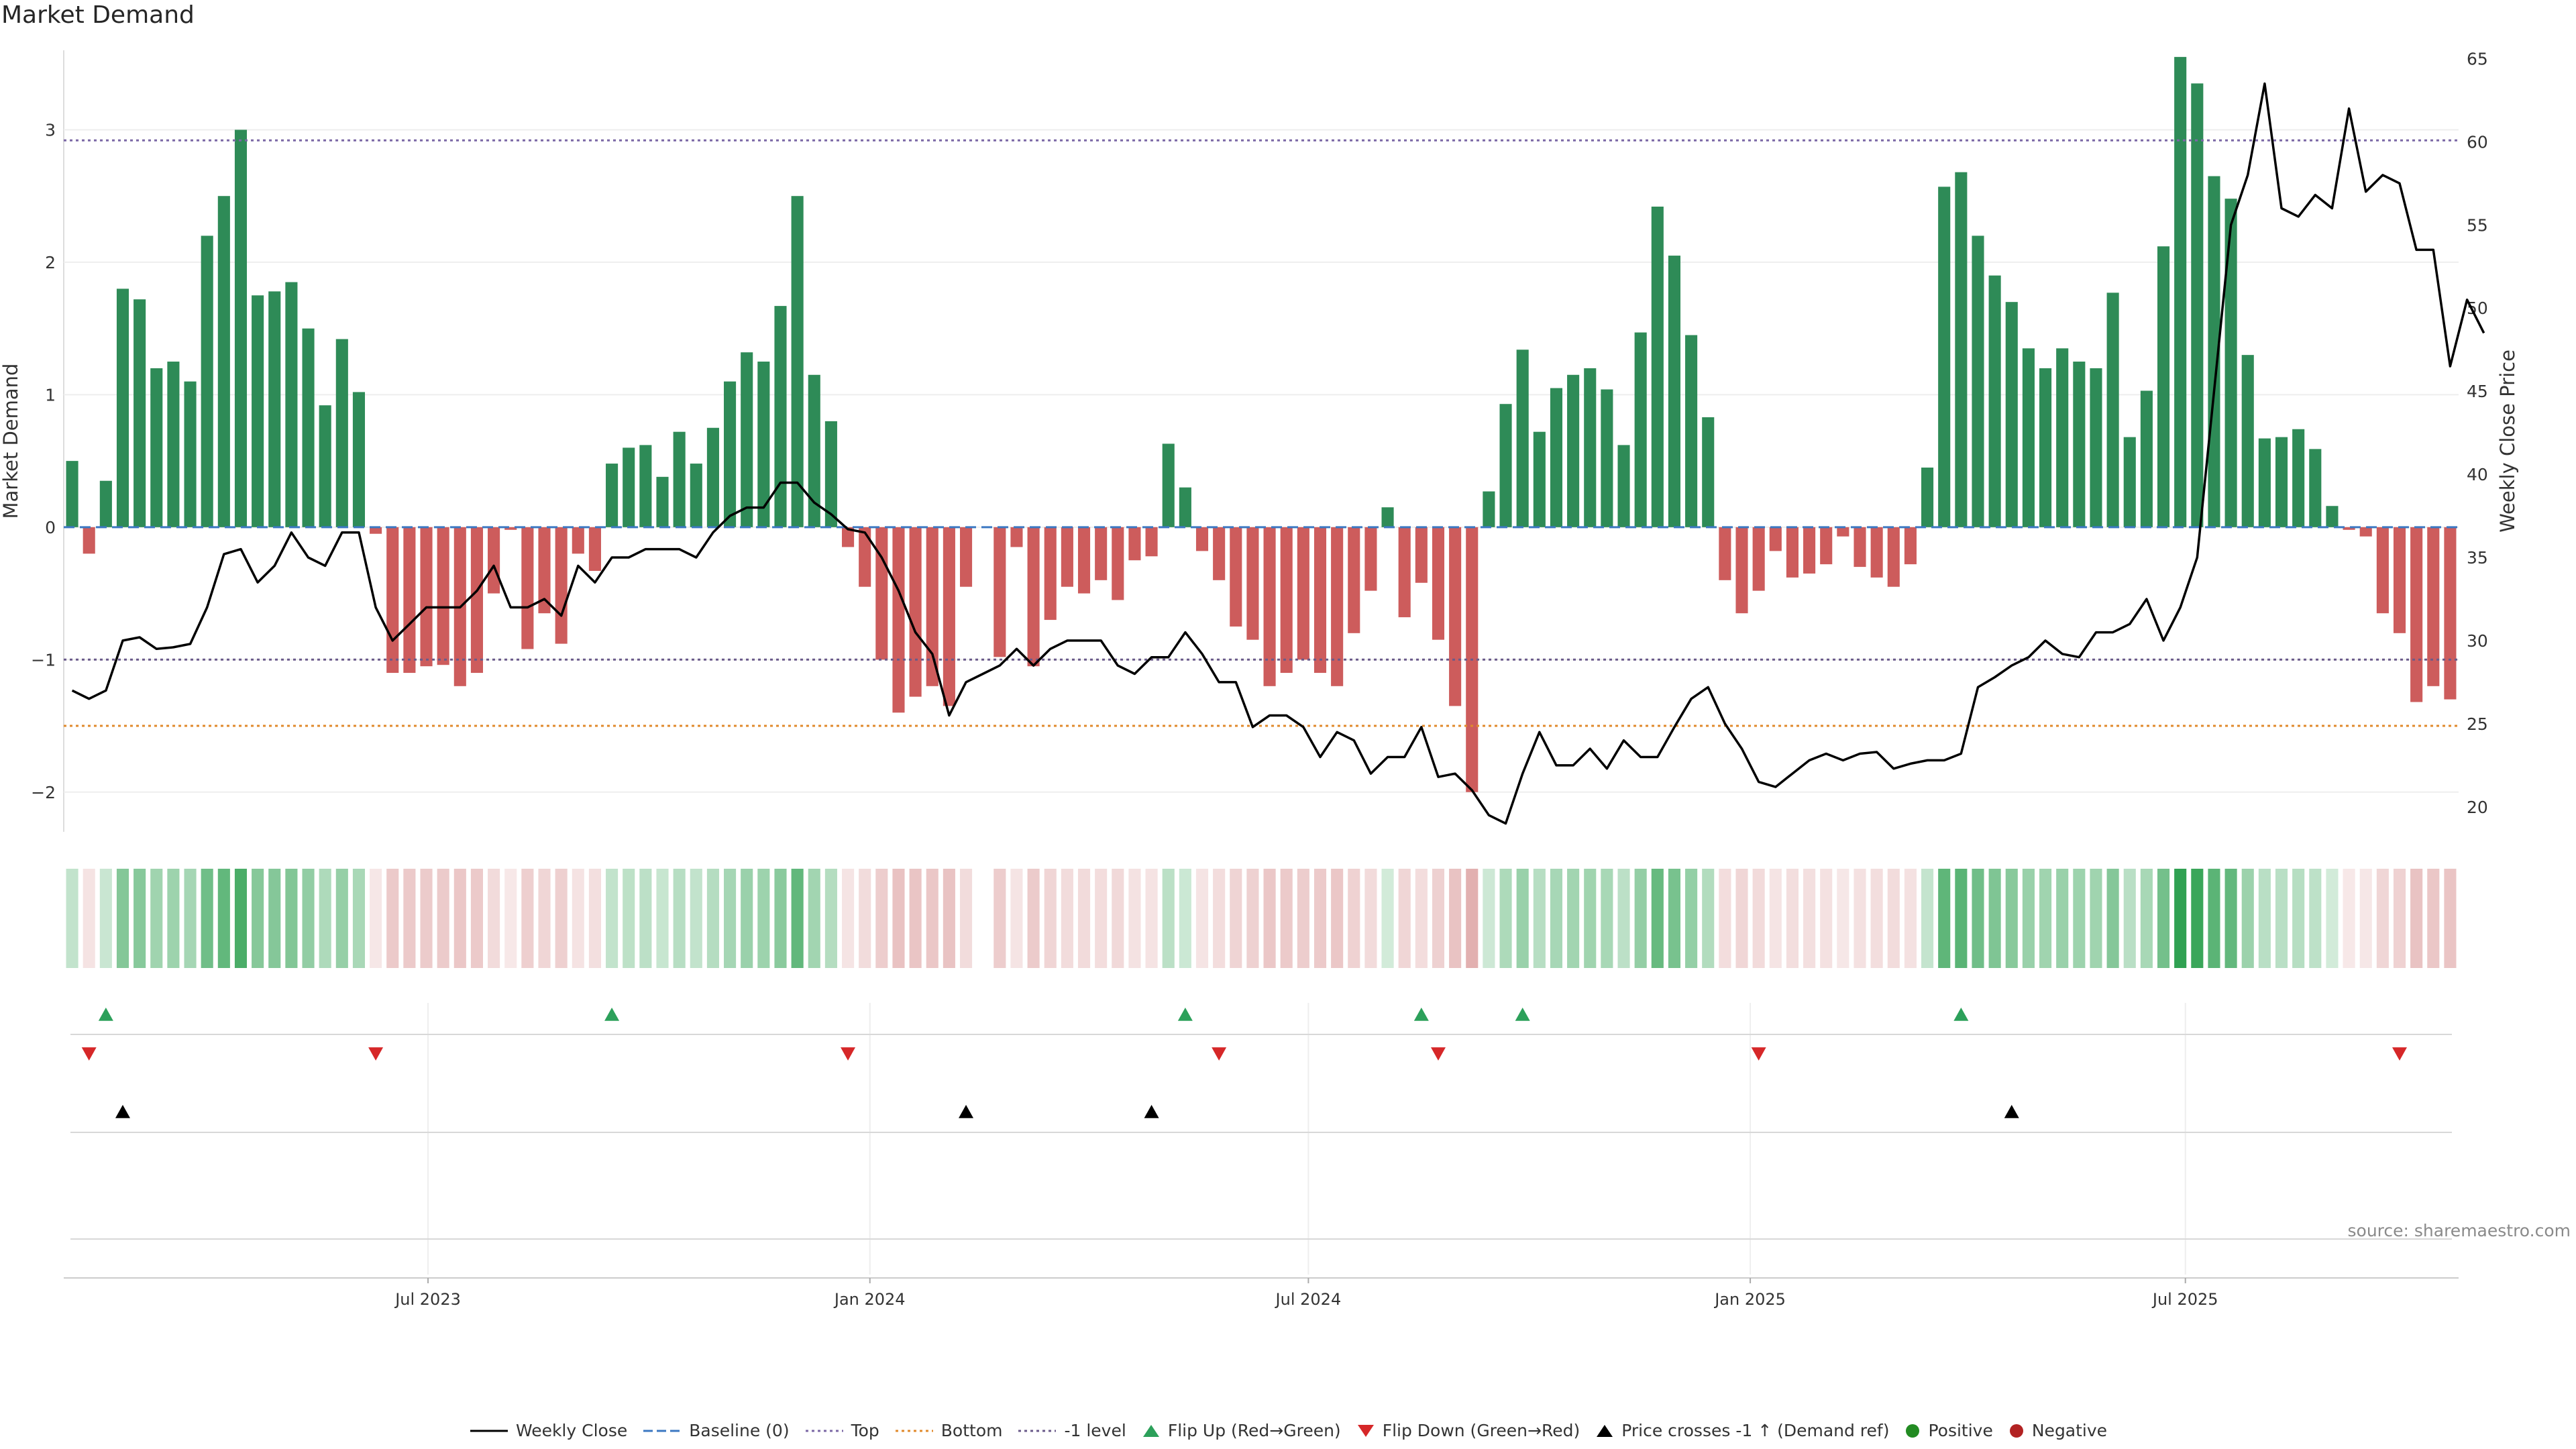  What do you see at coordinates (948, 1430) in the screenshot?
I see `legend-bottom: Bottom` at bounding box center [948, 1430].